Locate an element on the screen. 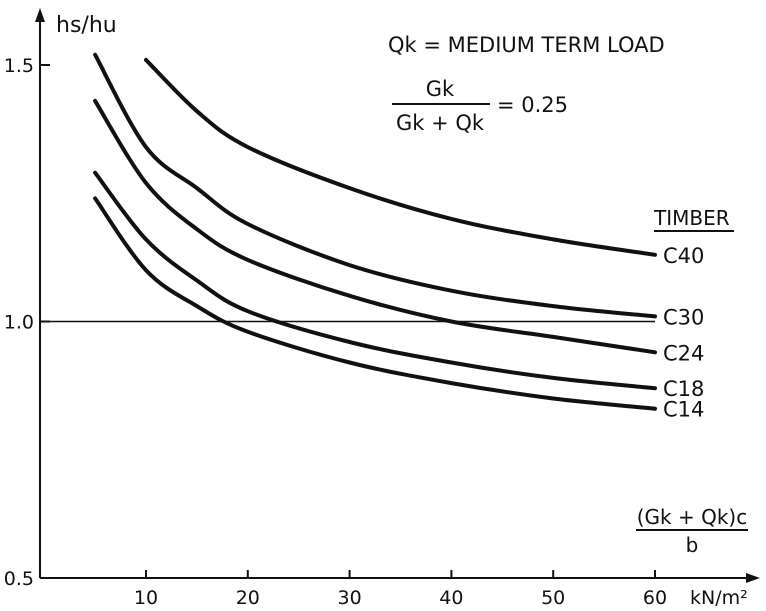 The width and height of the screenshot is (766, 611). x-tick-label: 50 is located at coordinates (553, 598).